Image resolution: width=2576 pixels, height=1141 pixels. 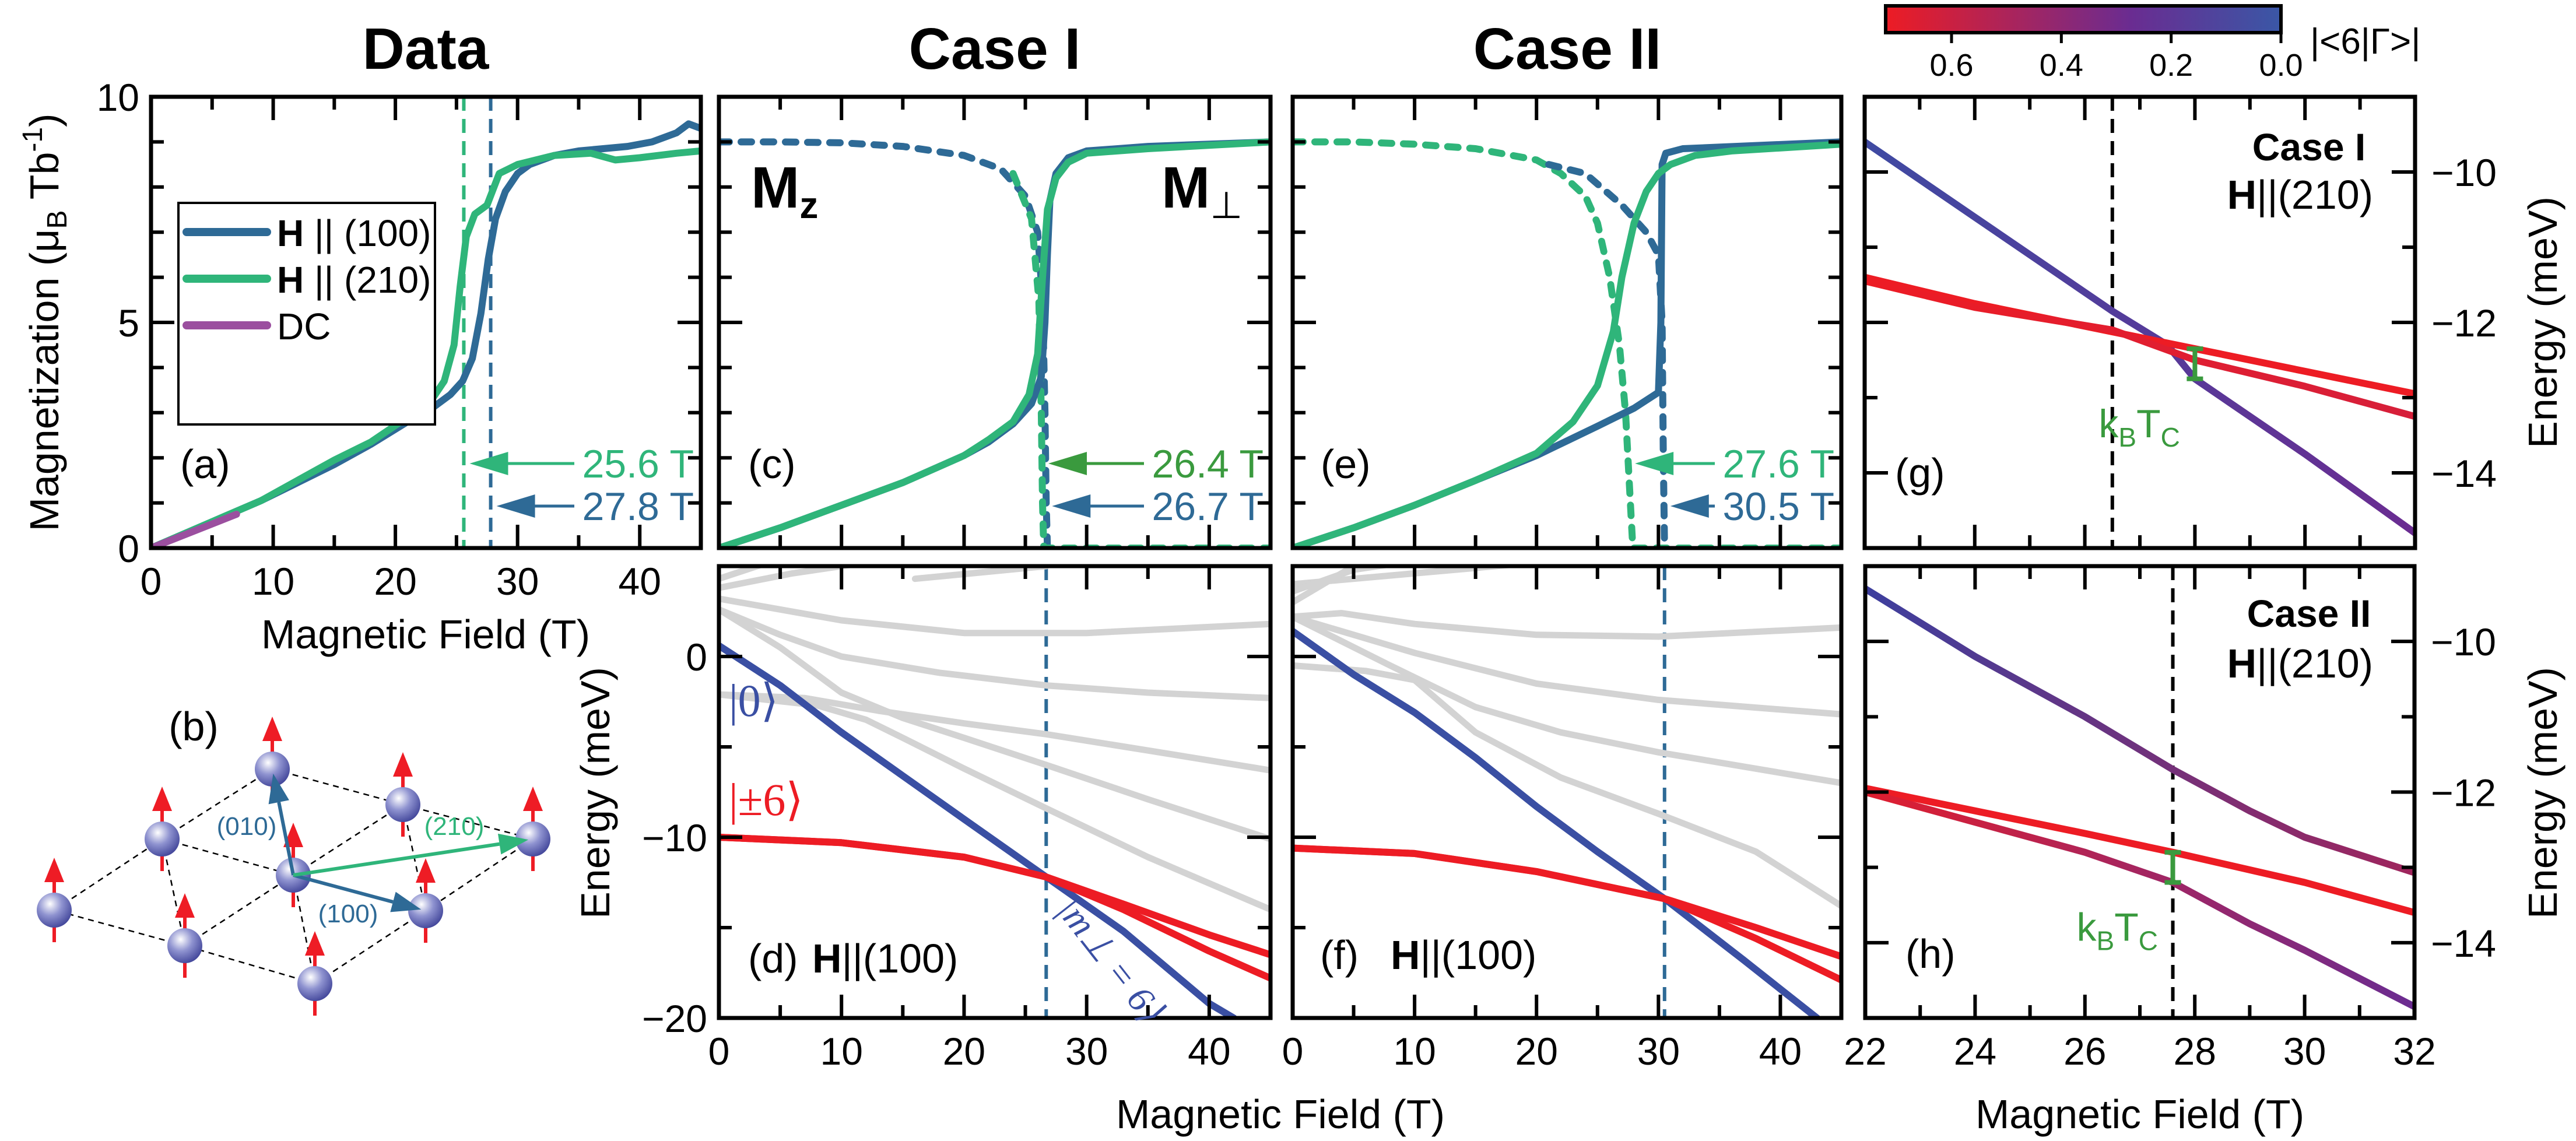 I want to click on x-tick-label: 32, so click(x=2414, y=1051).